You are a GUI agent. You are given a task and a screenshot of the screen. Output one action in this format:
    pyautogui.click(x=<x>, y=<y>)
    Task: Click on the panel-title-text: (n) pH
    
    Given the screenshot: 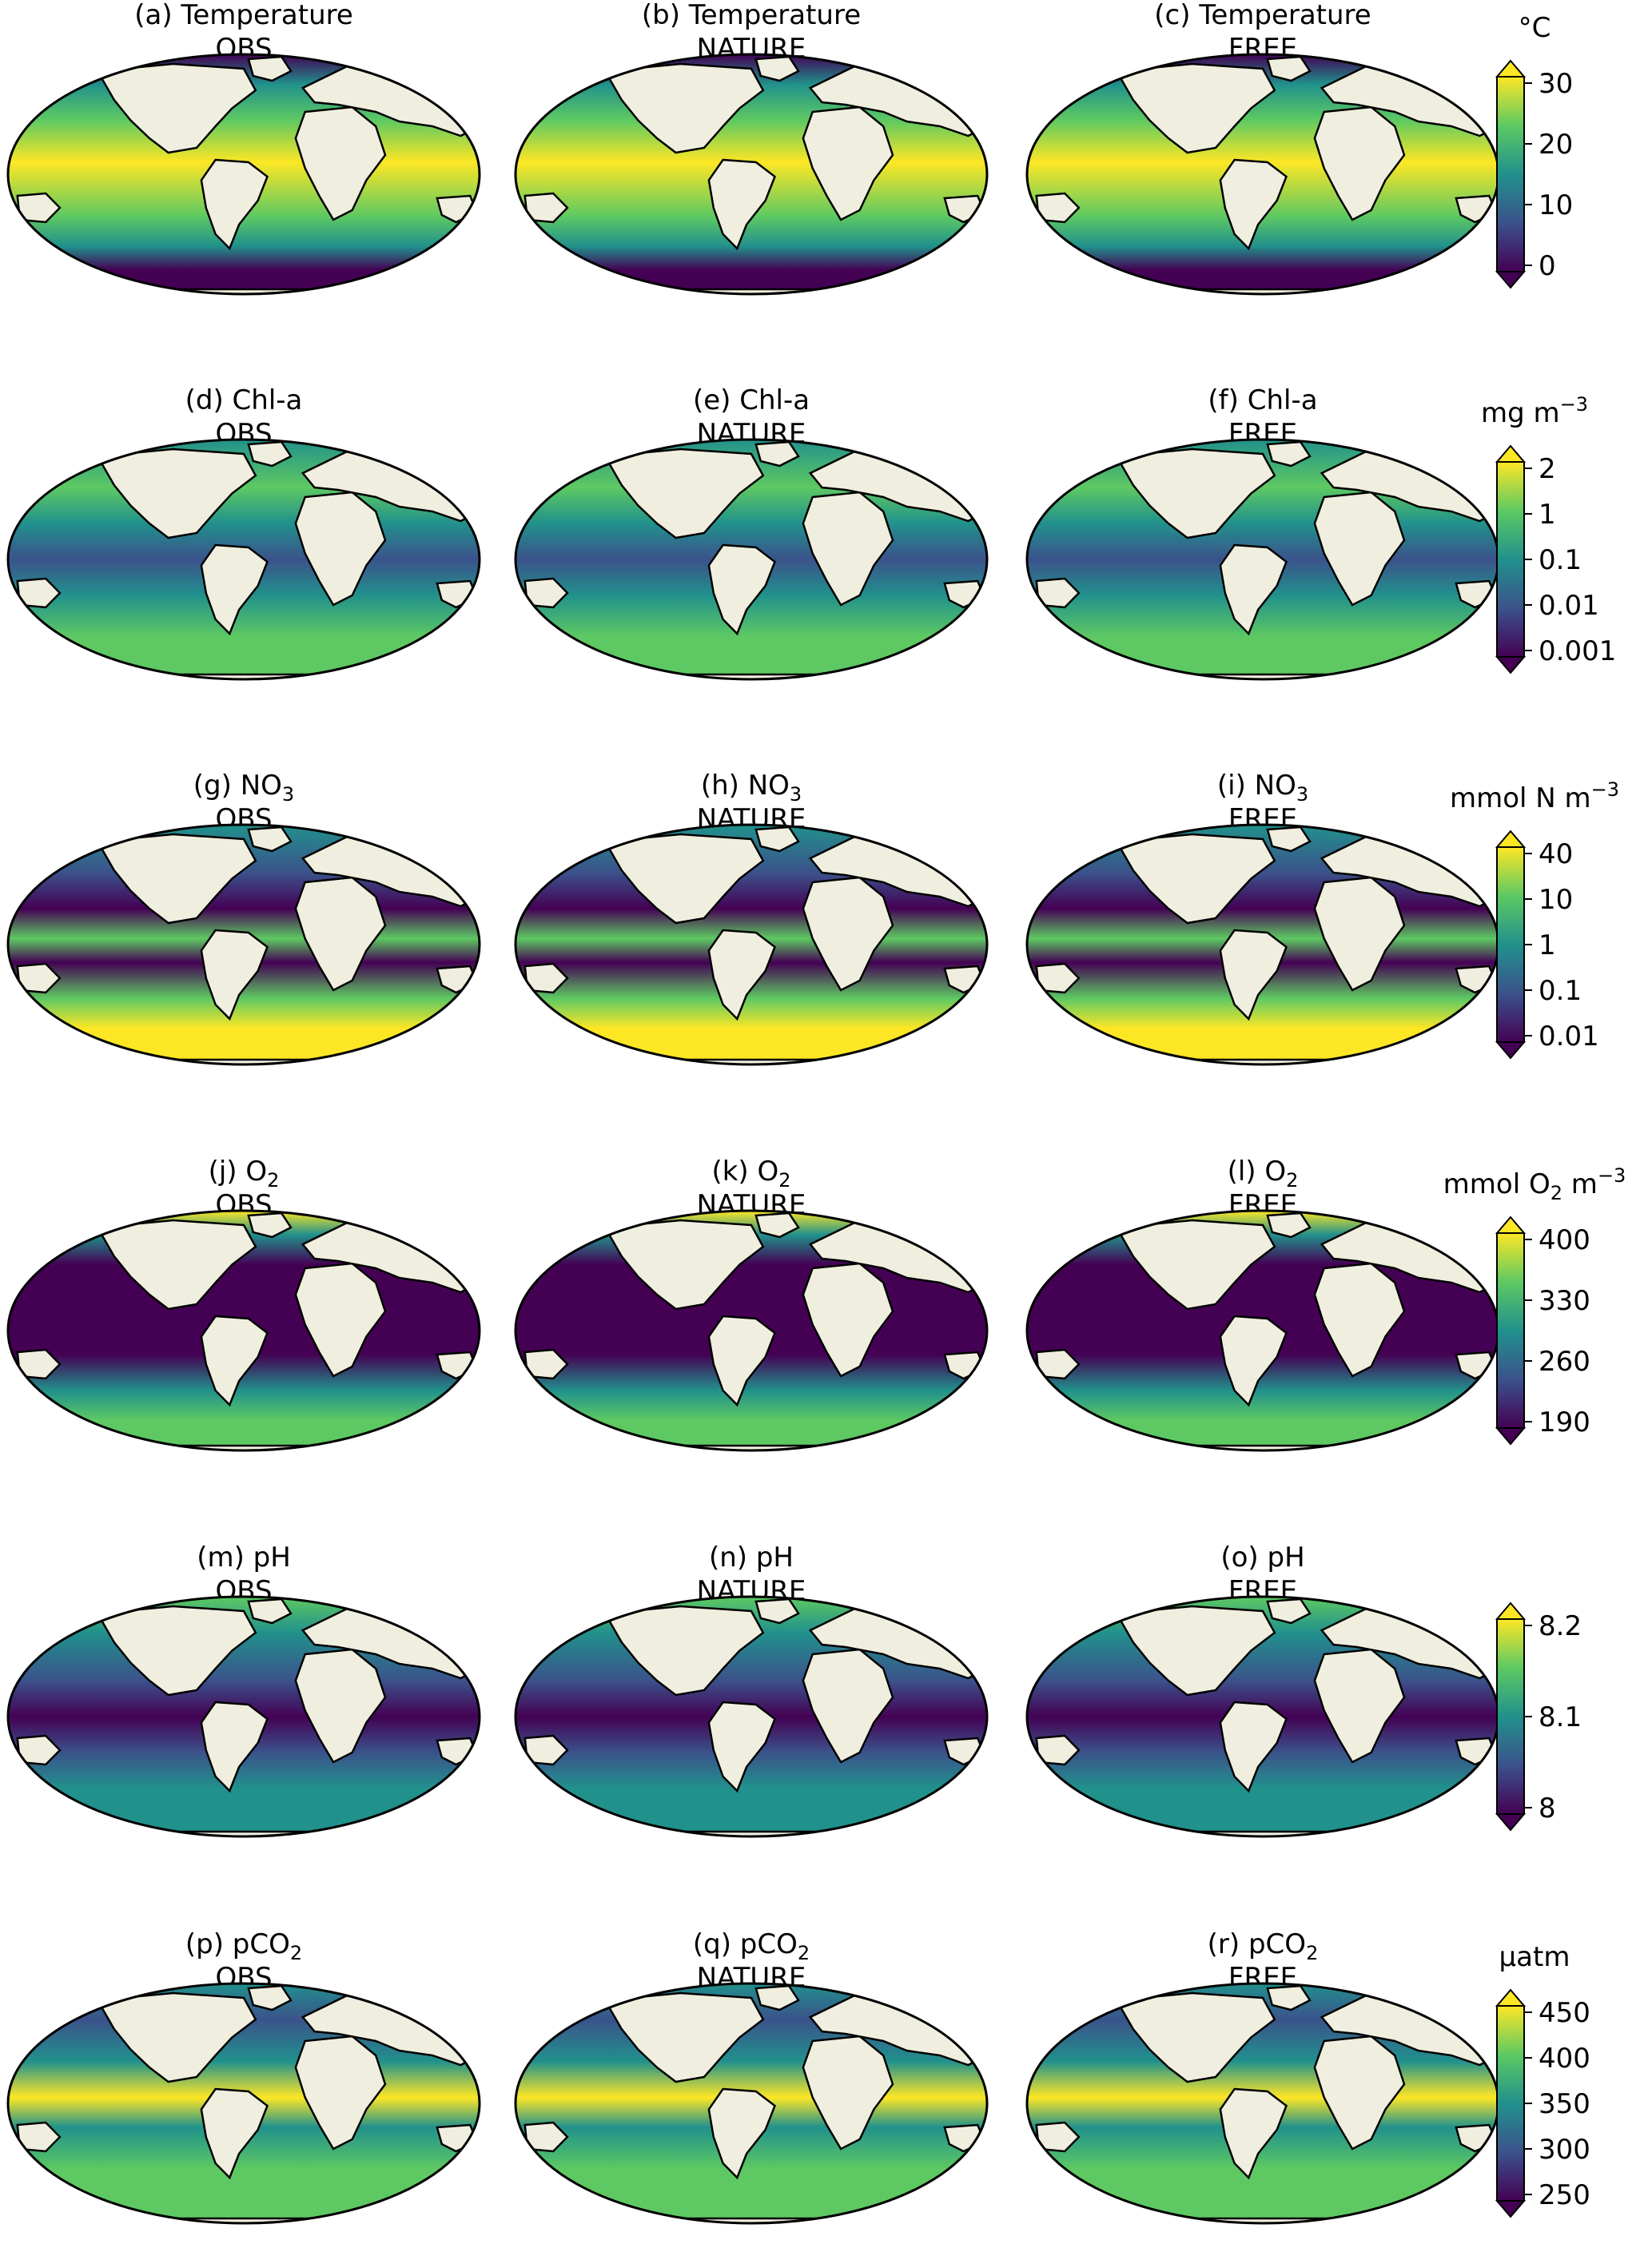 What is the action you would take?
    pyautogui.click(x=751, y=1558)
    